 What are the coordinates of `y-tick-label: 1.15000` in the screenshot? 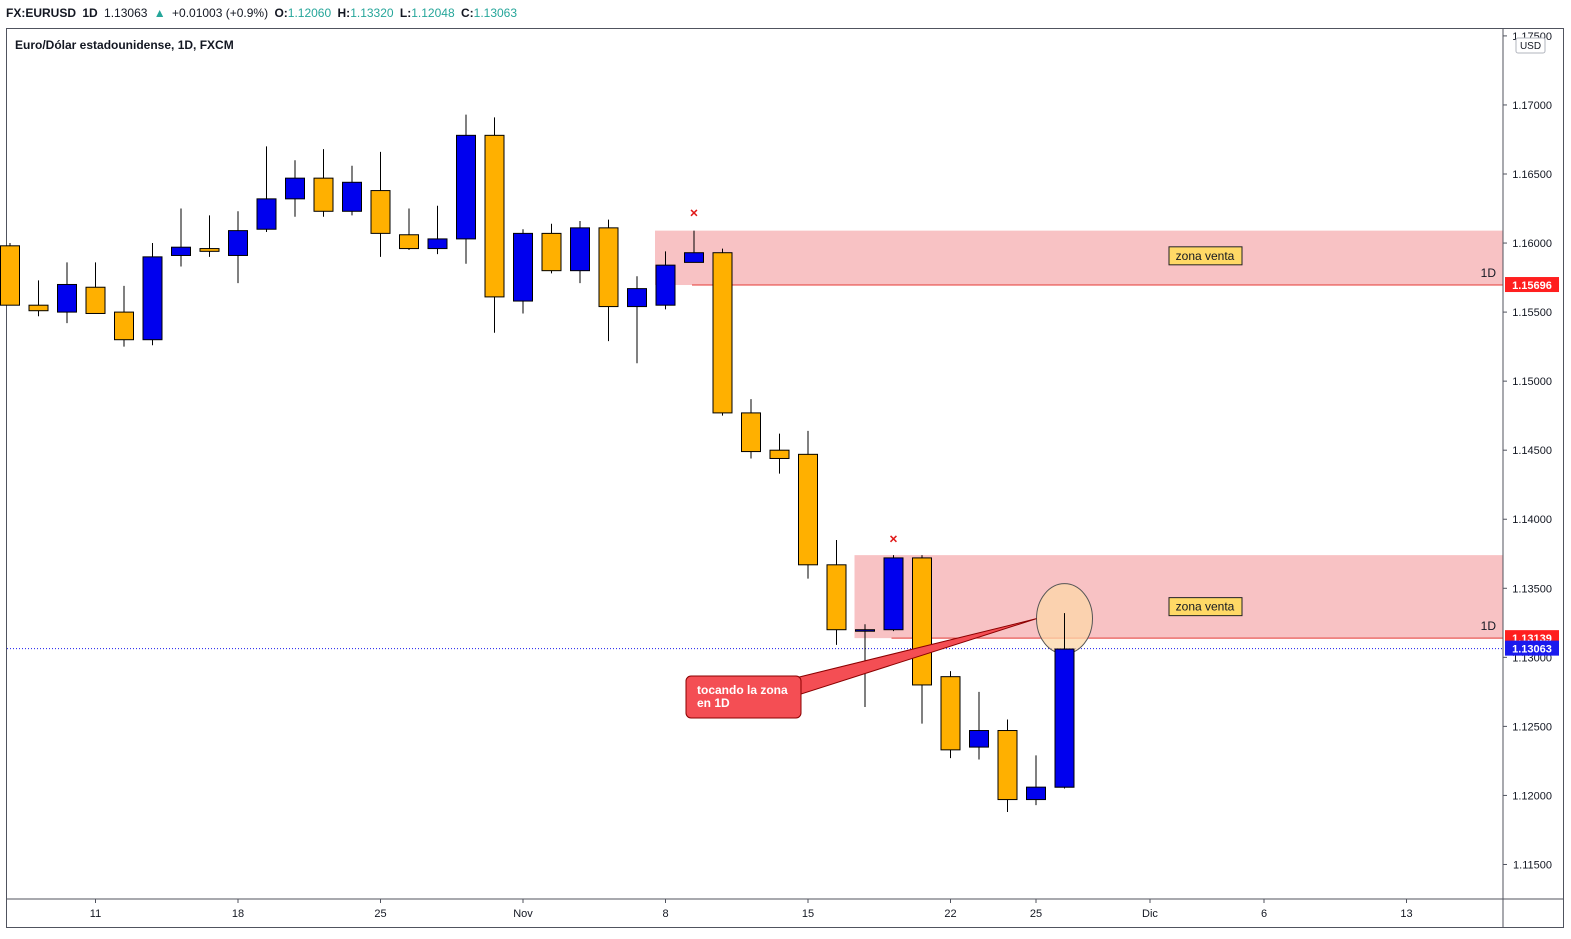 It's located at (1532, 382).